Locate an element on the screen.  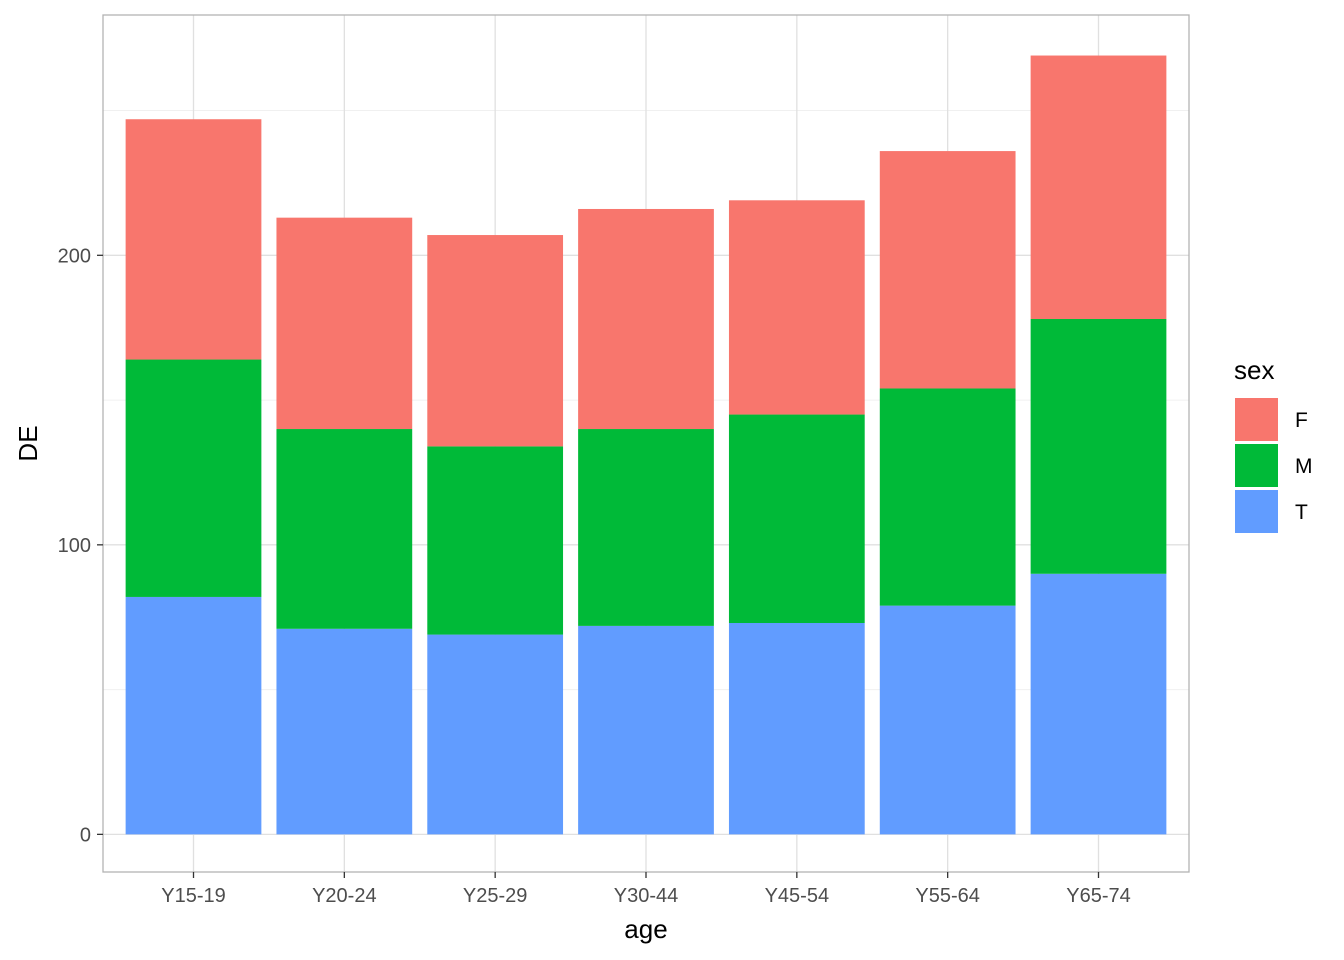
legend-items: FMT is located at coordinates (1274, 465).